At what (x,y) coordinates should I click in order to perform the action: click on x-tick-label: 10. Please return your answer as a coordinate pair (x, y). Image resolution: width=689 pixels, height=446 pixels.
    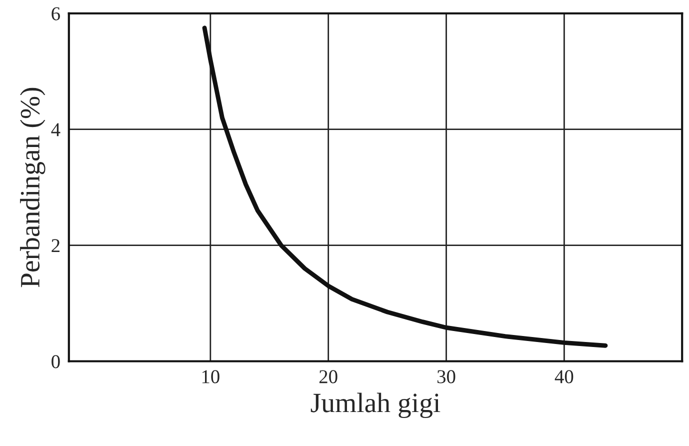
    Looking at the image, I should click on (211, 377).